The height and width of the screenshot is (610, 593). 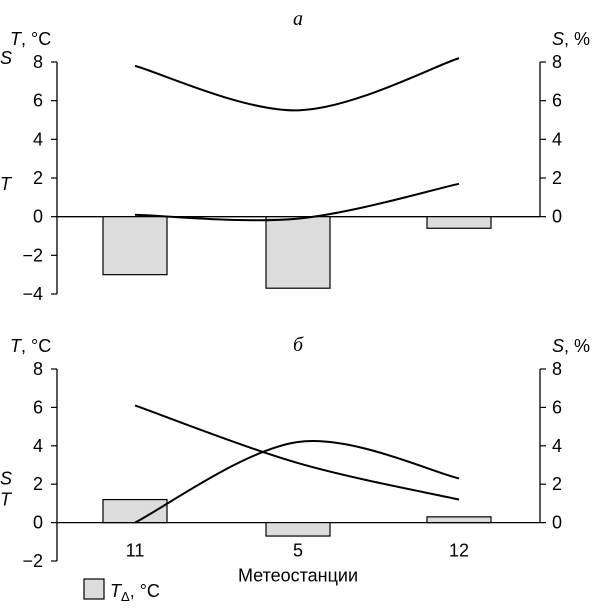 What do you see at coordinates (459, 551) in the screenshot?
I see `x-tick-label: 12` at bounding box center [459, 551].